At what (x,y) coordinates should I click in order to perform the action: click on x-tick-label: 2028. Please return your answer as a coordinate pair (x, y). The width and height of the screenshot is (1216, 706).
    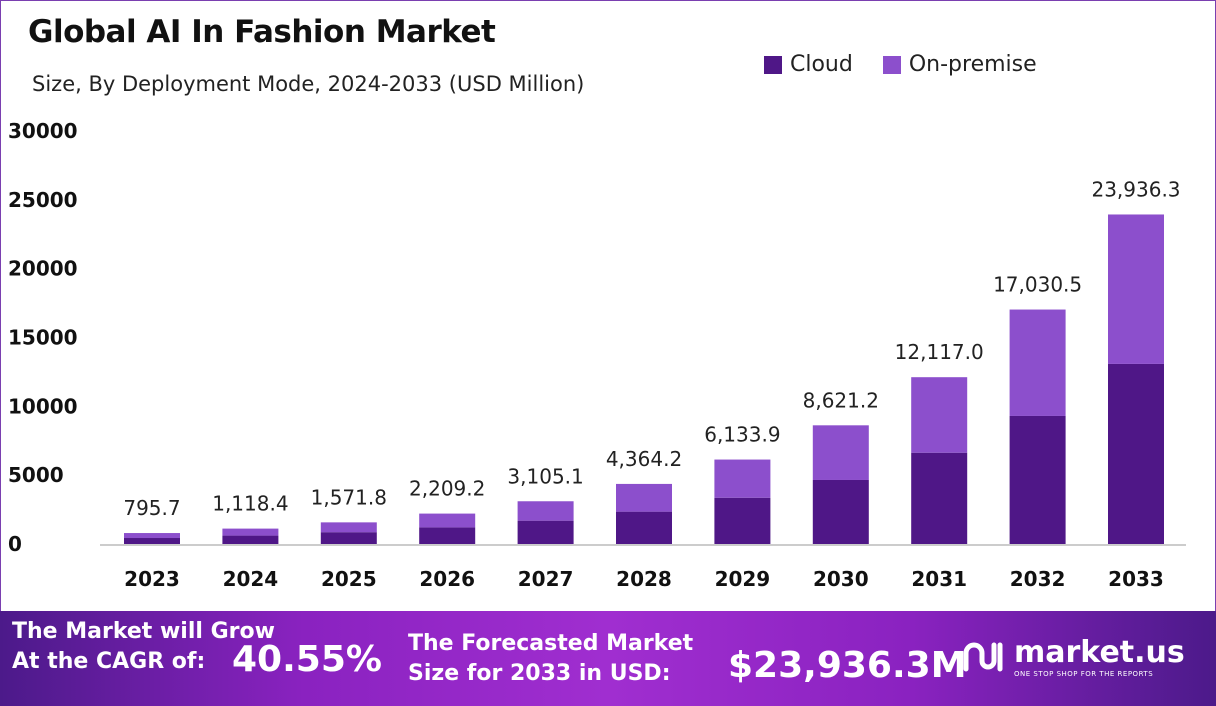
    Looking at the image, I should click on (644, 579).